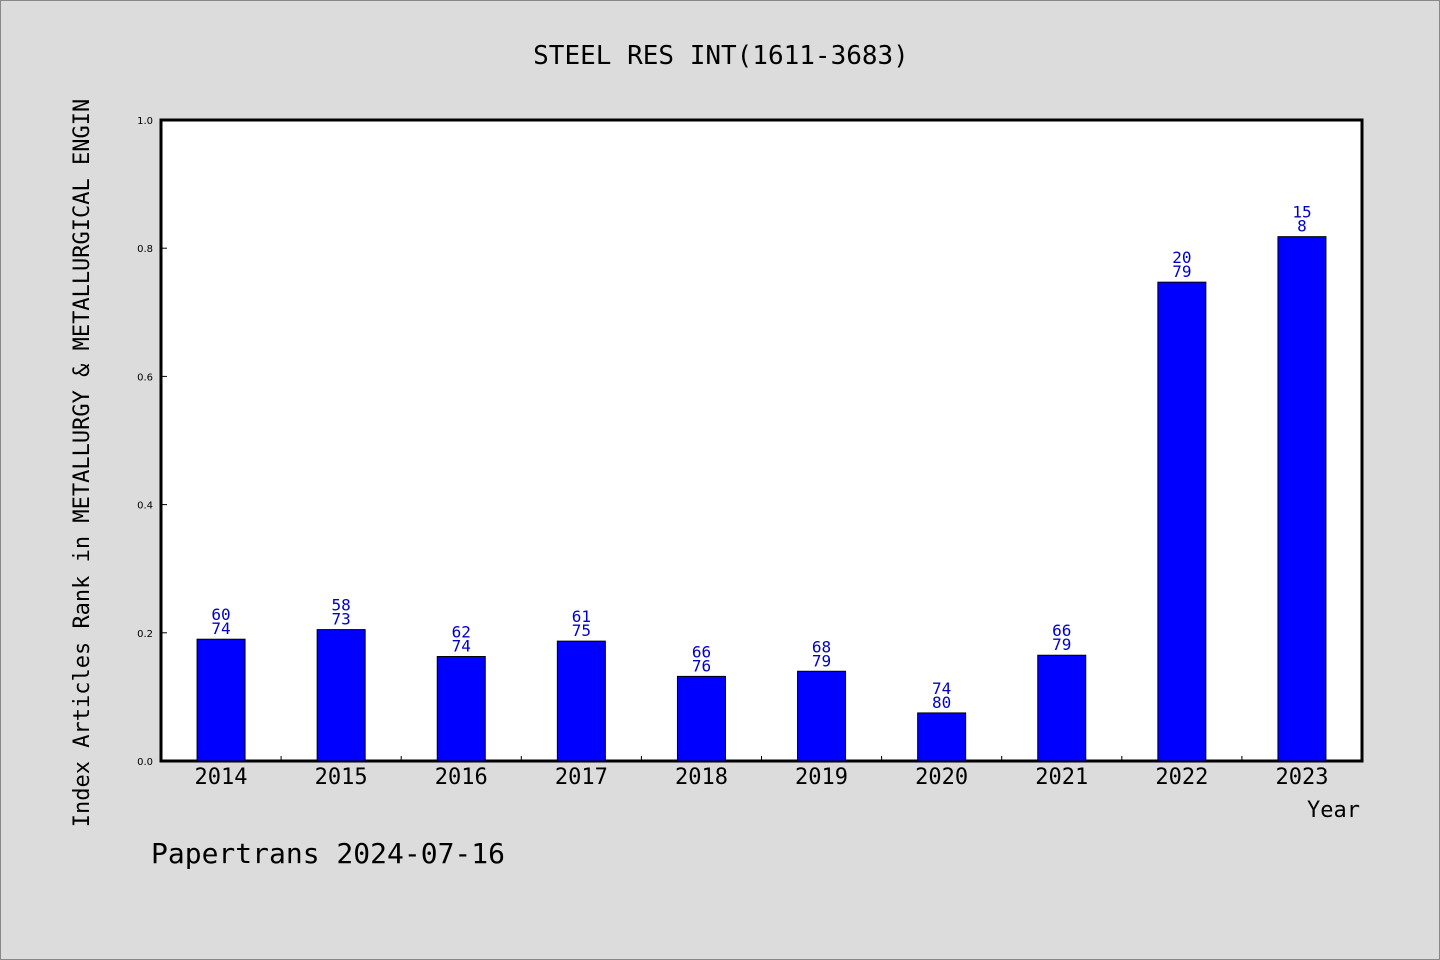  What do you see at coordinates (341, 619) in the screenshot?
I see `bar-label-bottom: 73` at bounding box center [341, 619].